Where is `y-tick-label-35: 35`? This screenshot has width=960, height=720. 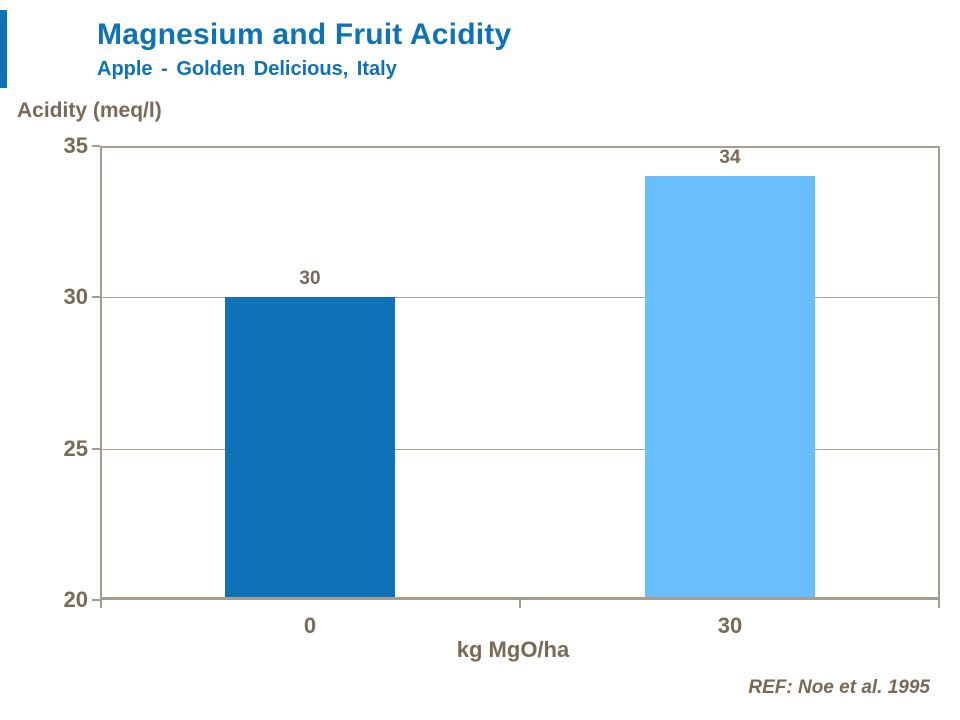
y-tick-label-35: 35 is located at coordinates (75, 145).